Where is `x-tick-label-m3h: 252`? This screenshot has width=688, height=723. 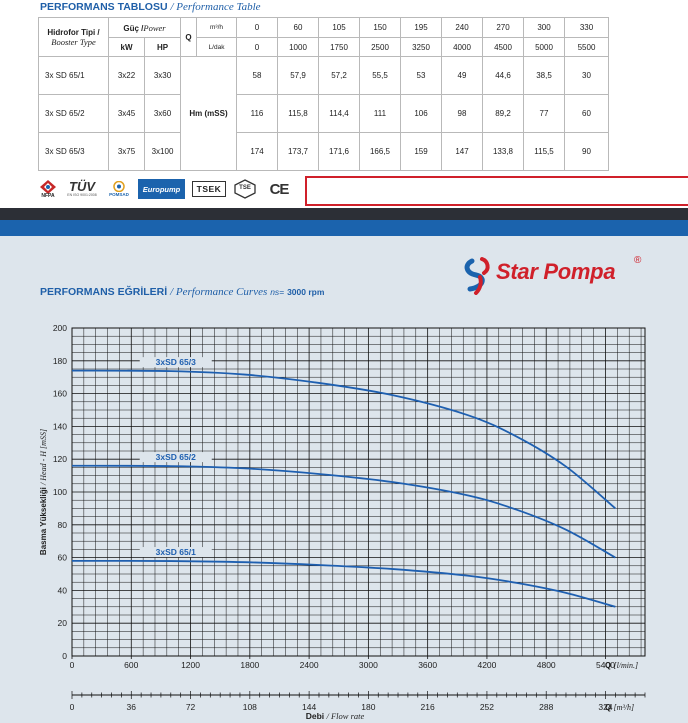 x-tick-label-m3h: 252 is located at coordinates (487, 707).